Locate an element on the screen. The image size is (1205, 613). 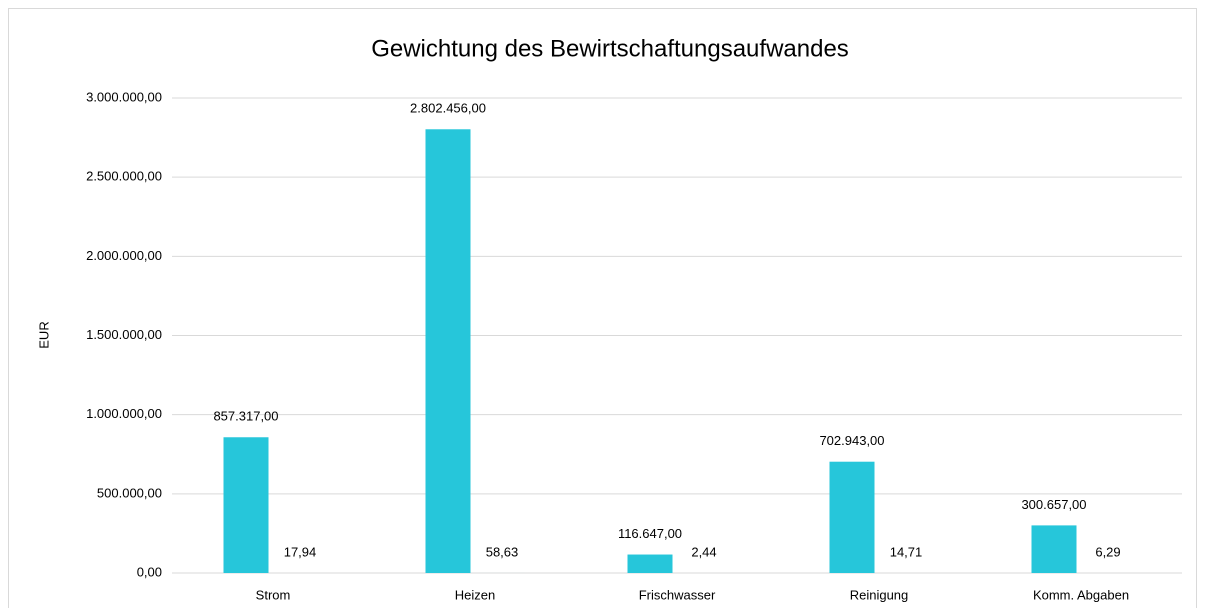
x-tick-label: Reinigung is located at coordinates (879, 594).